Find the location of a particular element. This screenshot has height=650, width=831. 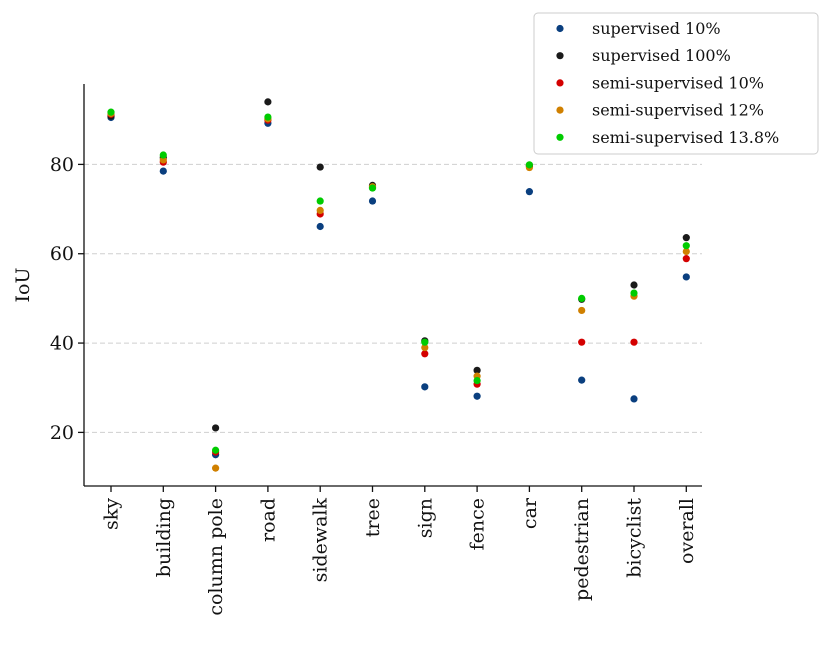

y-tick-label: 40 is located at coordinates (62, 344).